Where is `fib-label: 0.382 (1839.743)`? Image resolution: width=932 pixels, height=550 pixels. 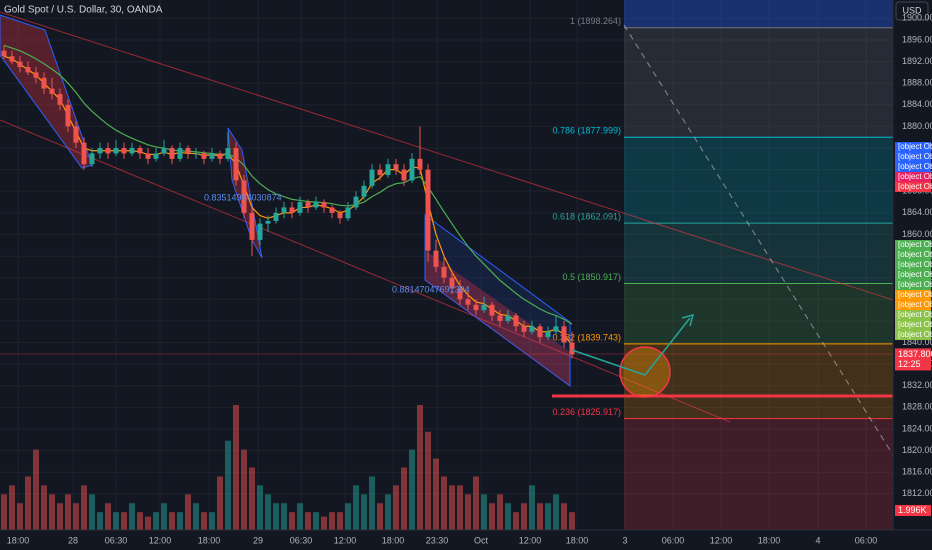
fib-label: 0.382 (1839.743) is located at coordinates (586, 337).